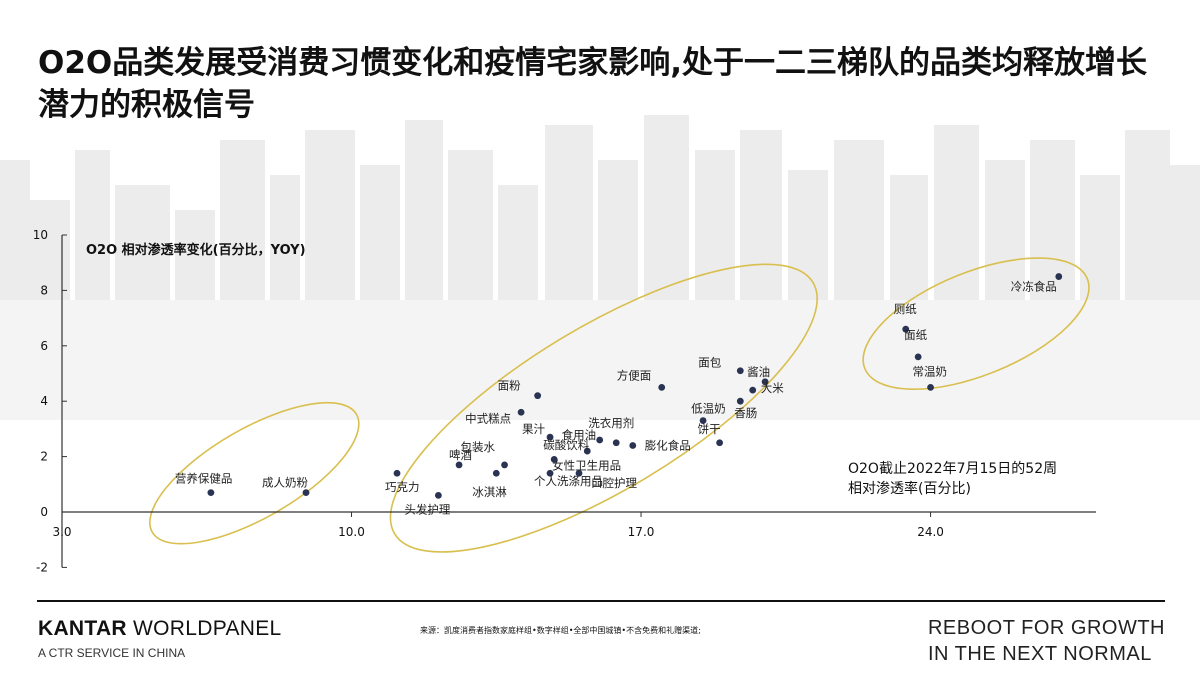  What do you see at coordinates (579, 435) in the screenshot?
I see `point-label: 食用油` at bounding box center [579, 435].